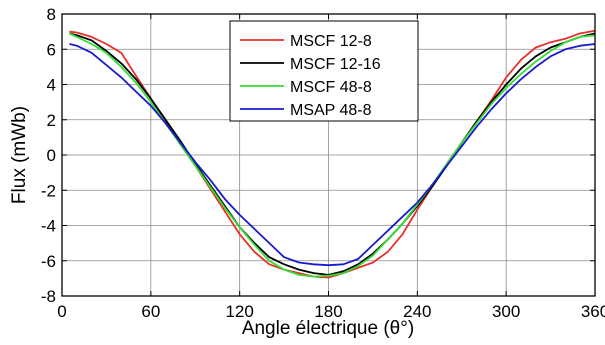  I want to click on y-axis-label: Flux (mWb), so click(19, 155).